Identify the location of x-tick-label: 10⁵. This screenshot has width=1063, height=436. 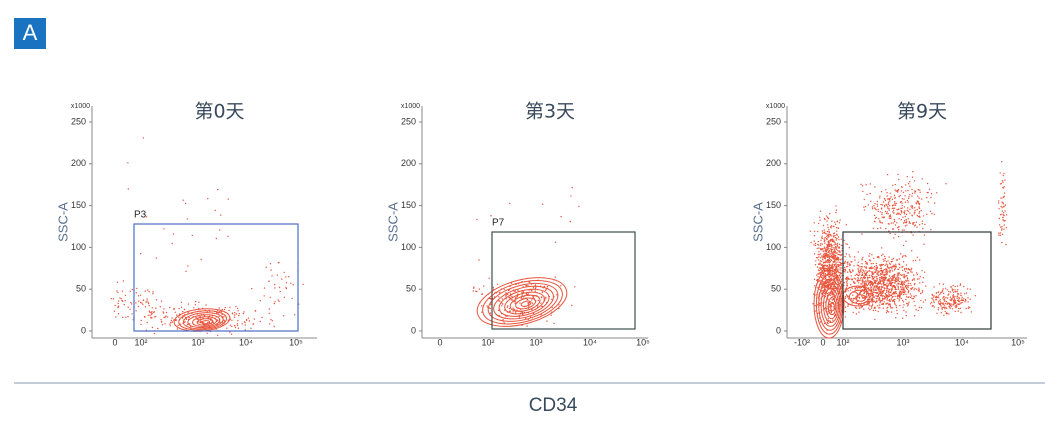
(1018, 342).